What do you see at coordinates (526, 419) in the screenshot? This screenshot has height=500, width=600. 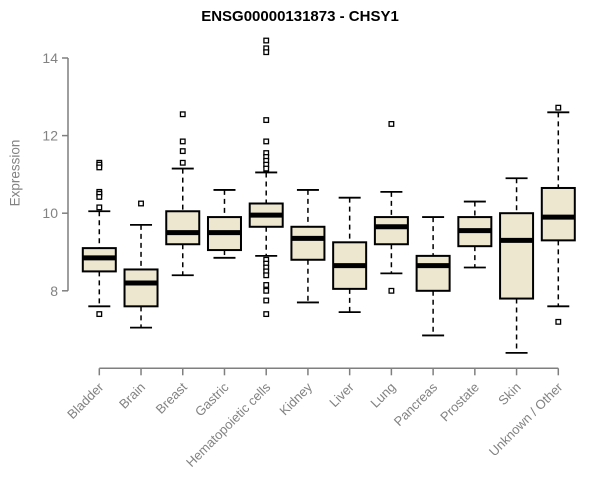 I see `x-tick-label-unknown-other: Unknown / Other` at bounding box center [526, 419].